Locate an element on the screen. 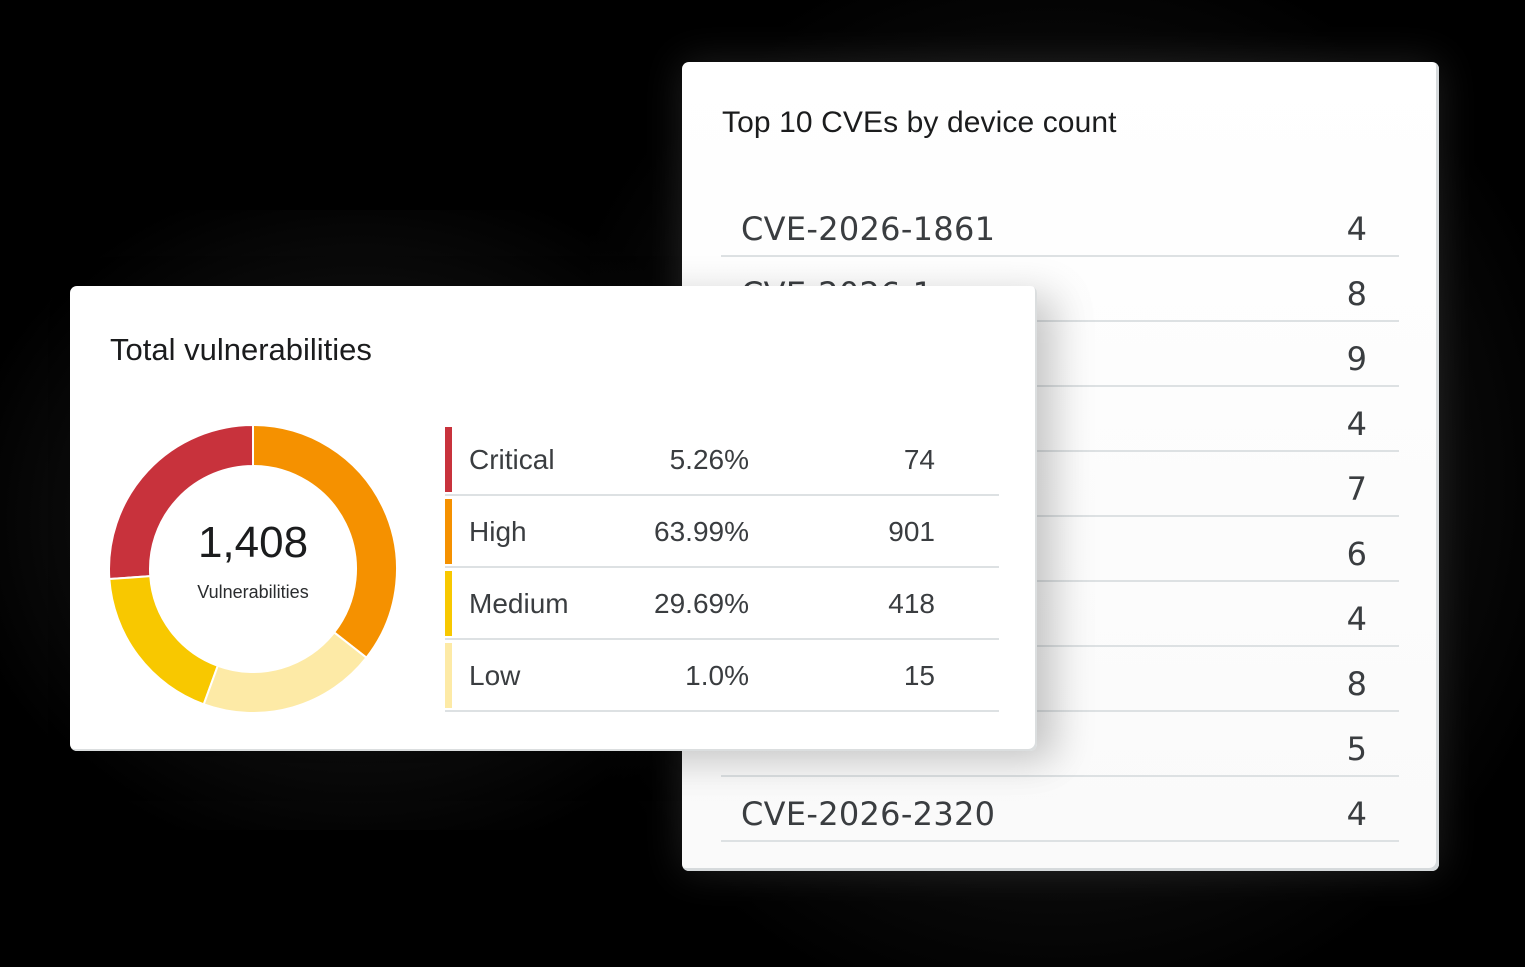 This screenshot has height=967, width=1525. severity-count: 74 is located at coordinates (919, 459).